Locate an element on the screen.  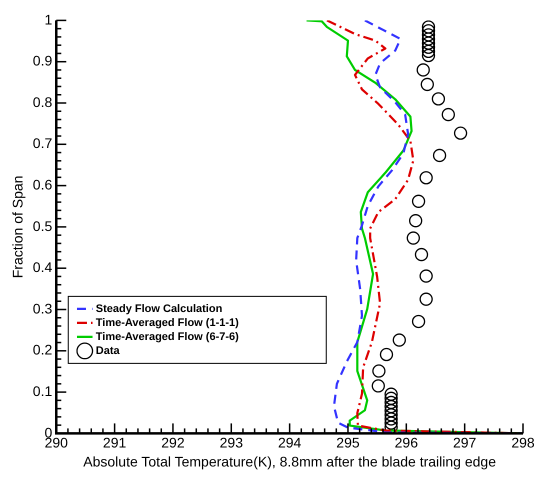
x-tick-label: 296 is located at coordinates (406, 442).